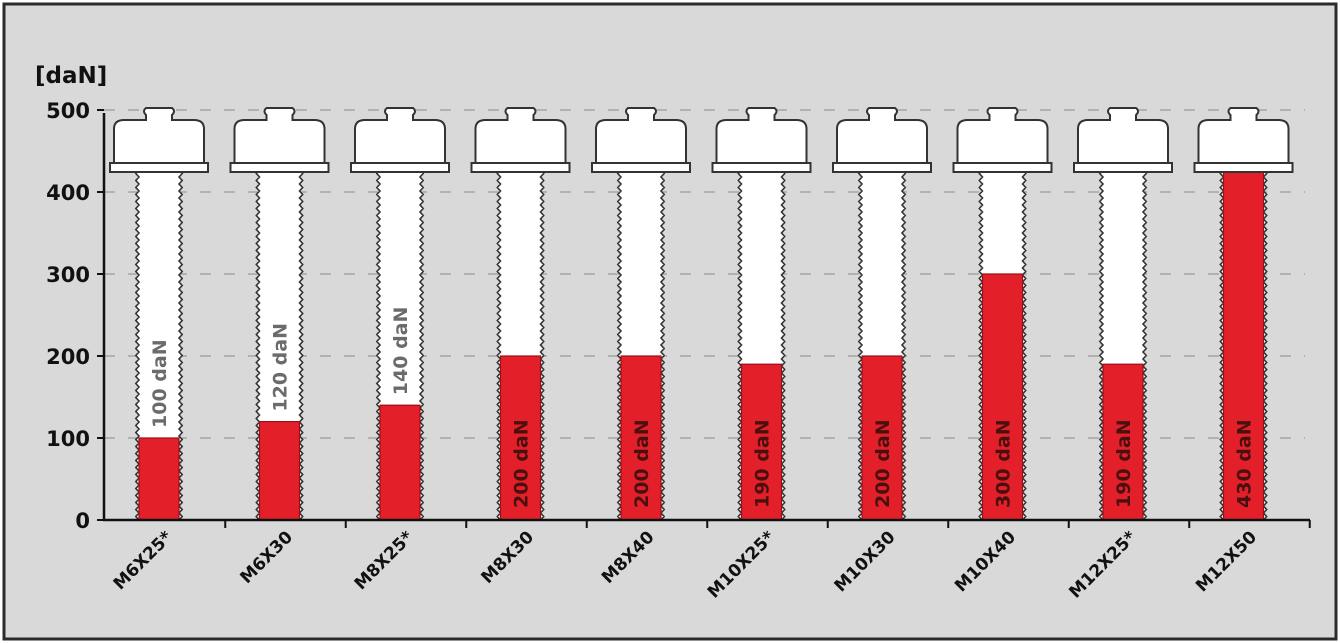 The image size is (1340, 643). What do you see at coordinates (82, 521) in the screenshot?
I see `y-tick-label: 0` at bounding box center [82, 521].